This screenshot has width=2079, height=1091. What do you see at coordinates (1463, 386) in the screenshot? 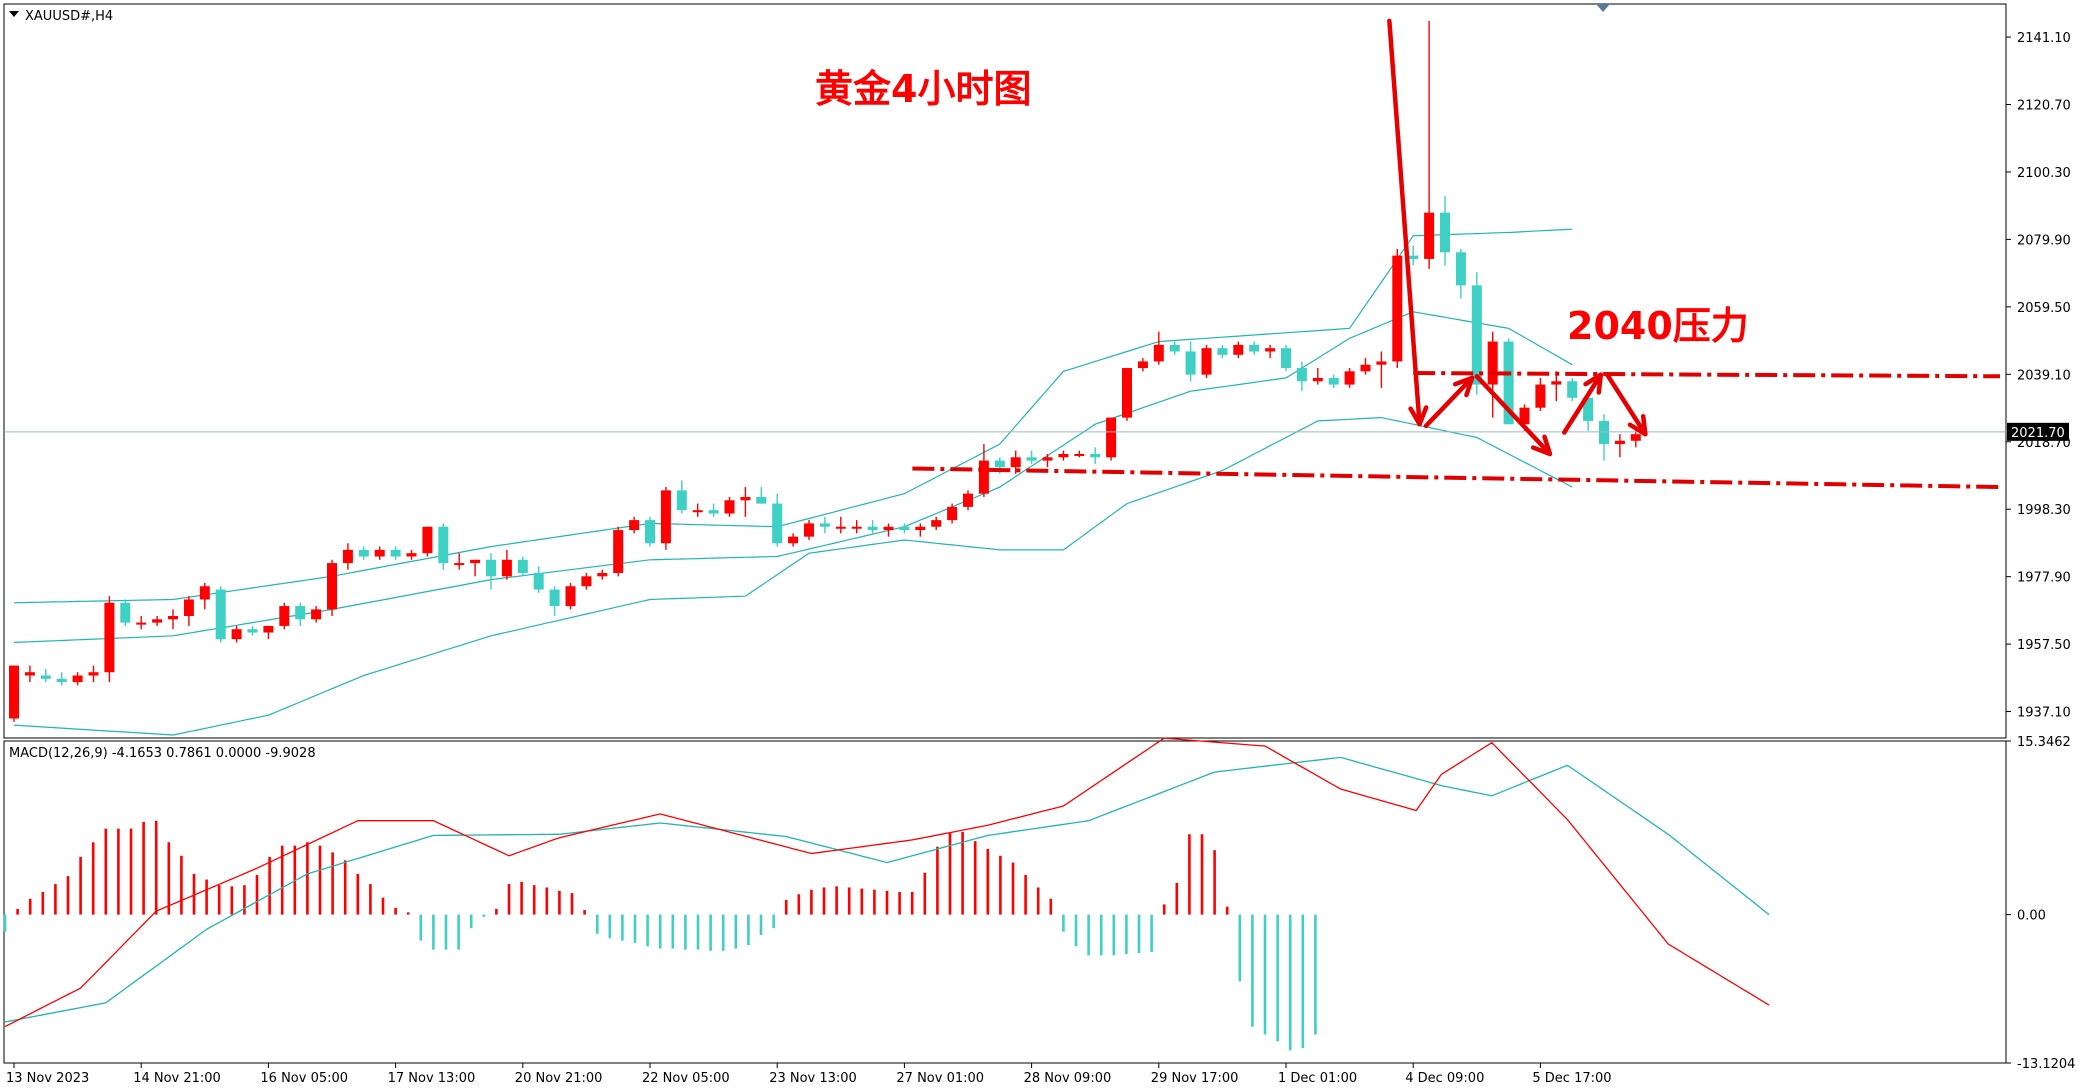
I see `arrow-rebound-head` at bounding box center [1463, 386].